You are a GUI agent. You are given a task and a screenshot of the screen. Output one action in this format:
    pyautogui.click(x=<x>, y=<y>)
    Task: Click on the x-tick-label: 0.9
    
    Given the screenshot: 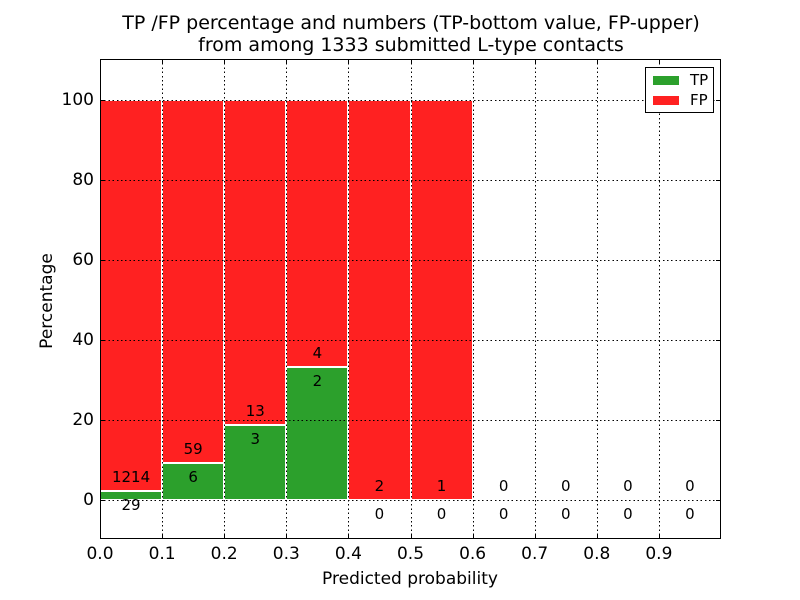 What is the action you would take?
    pyautogui.click(x=659, y=554)
    